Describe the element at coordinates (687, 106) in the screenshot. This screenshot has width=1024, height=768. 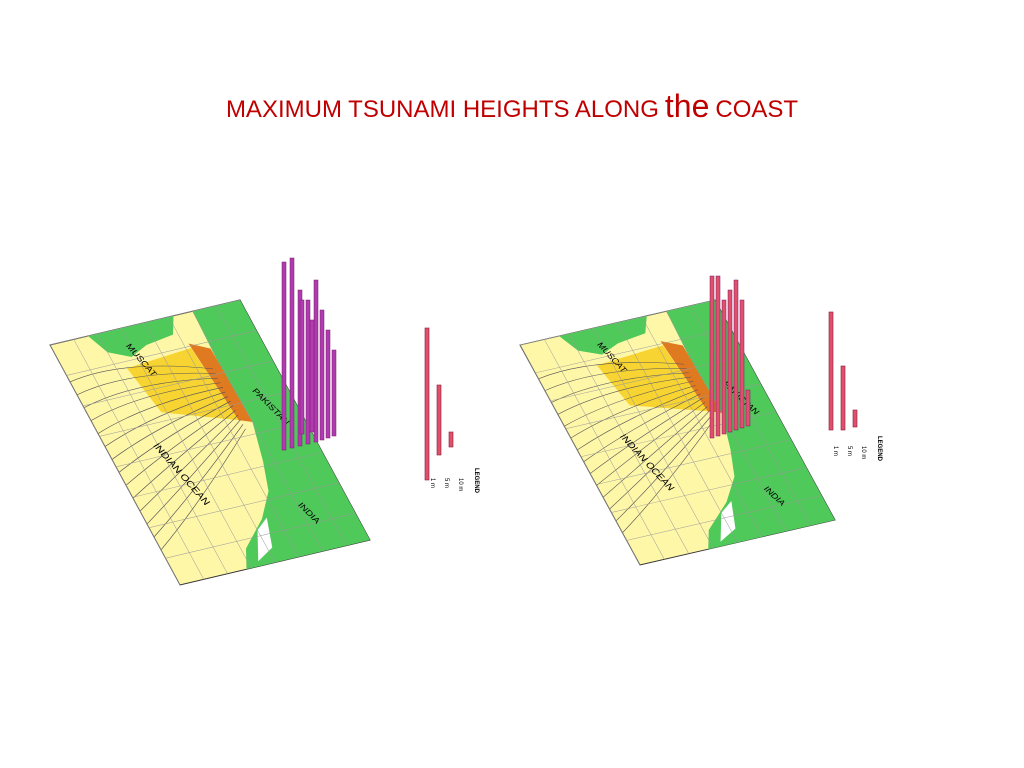
I see `title-part: the` at that location.